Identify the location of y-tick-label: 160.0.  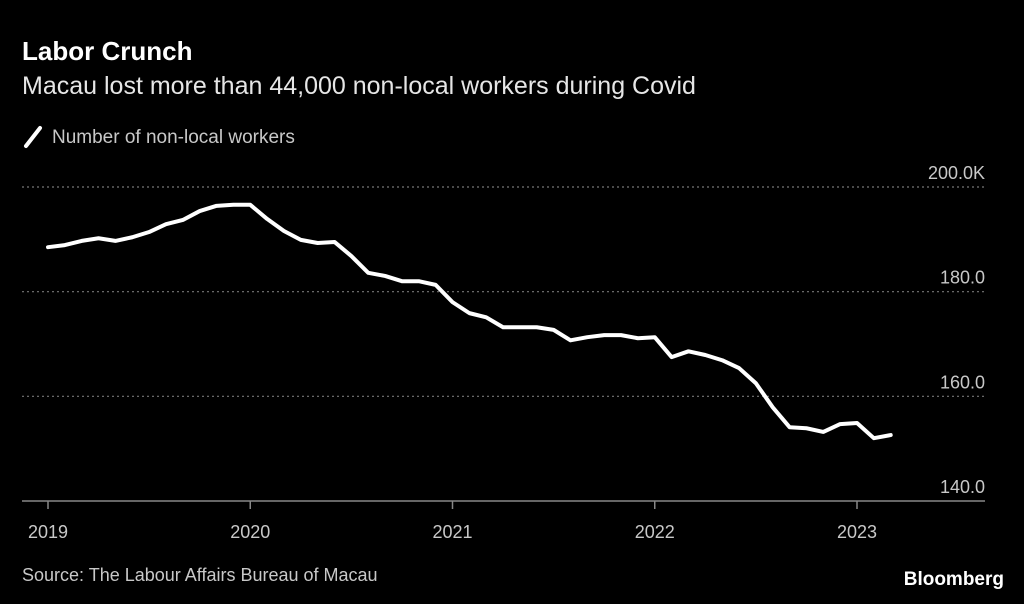
(962, 382).